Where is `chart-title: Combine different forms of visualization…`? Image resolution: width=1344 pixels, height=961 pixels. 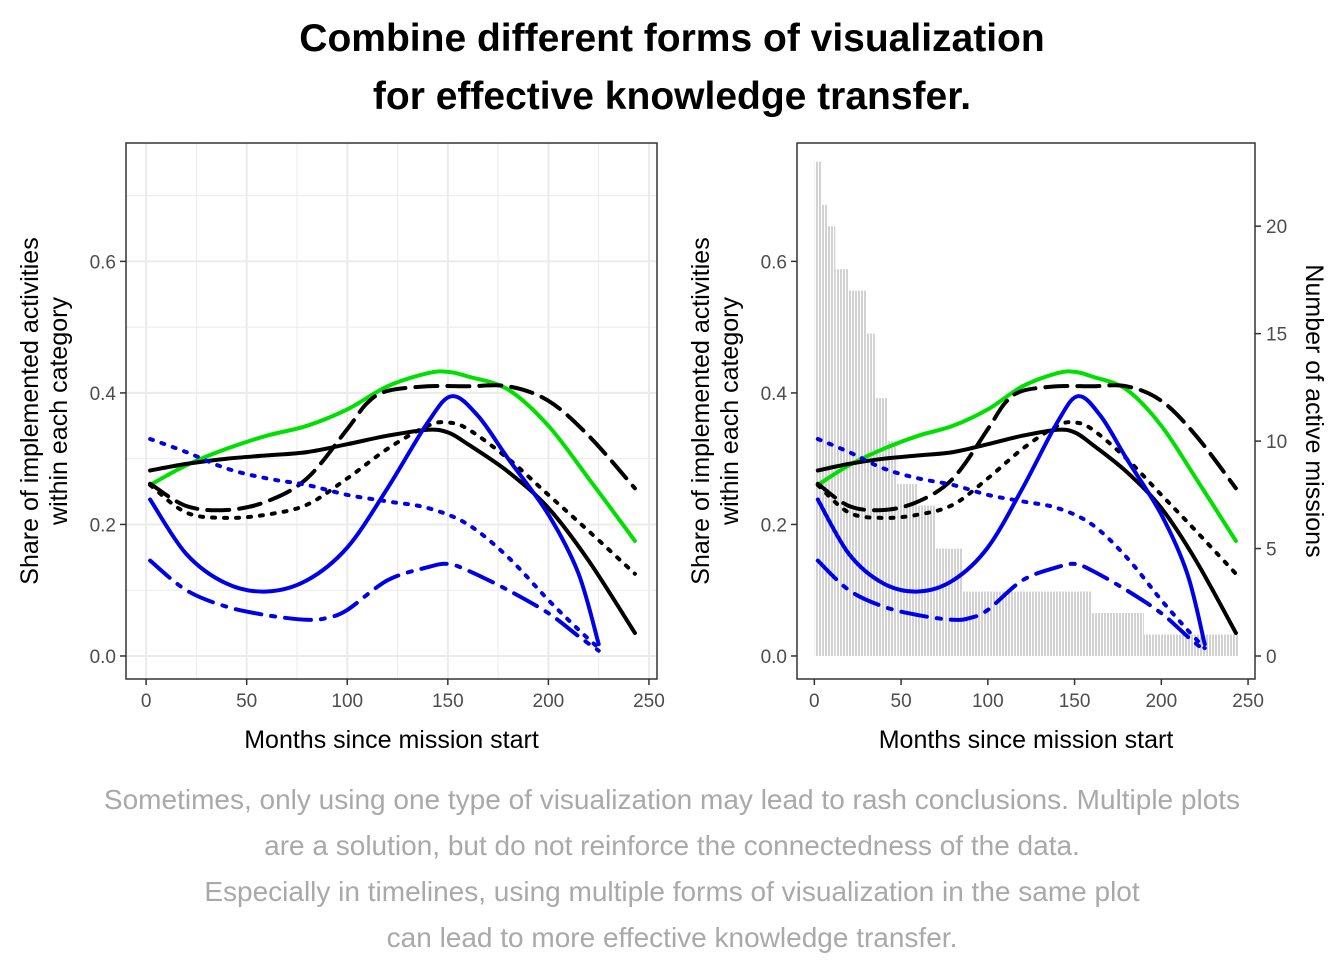
chart-title: Combine different forms of visualization… is located at coordinates (672, 68).